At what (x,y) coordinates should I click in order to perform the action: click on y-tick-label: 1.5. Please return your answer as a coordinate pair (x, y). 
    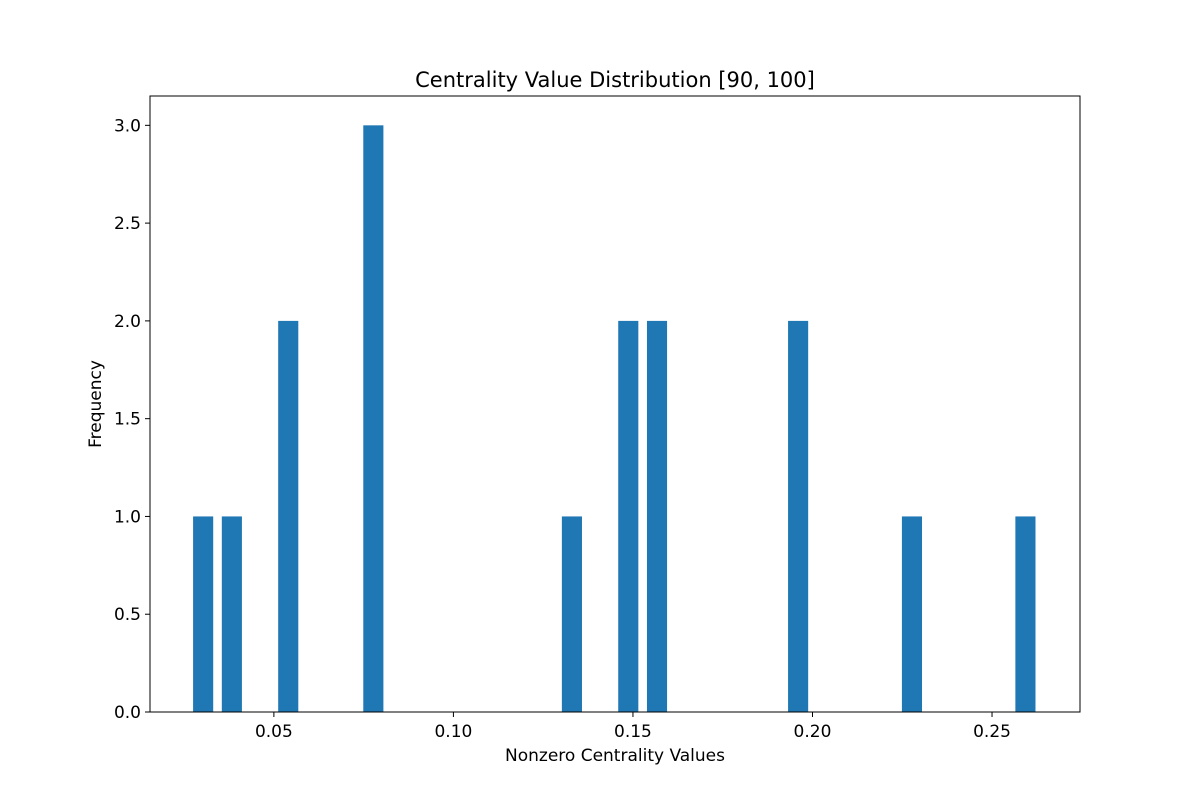
    Looking at the image, I should click on (127, 420).